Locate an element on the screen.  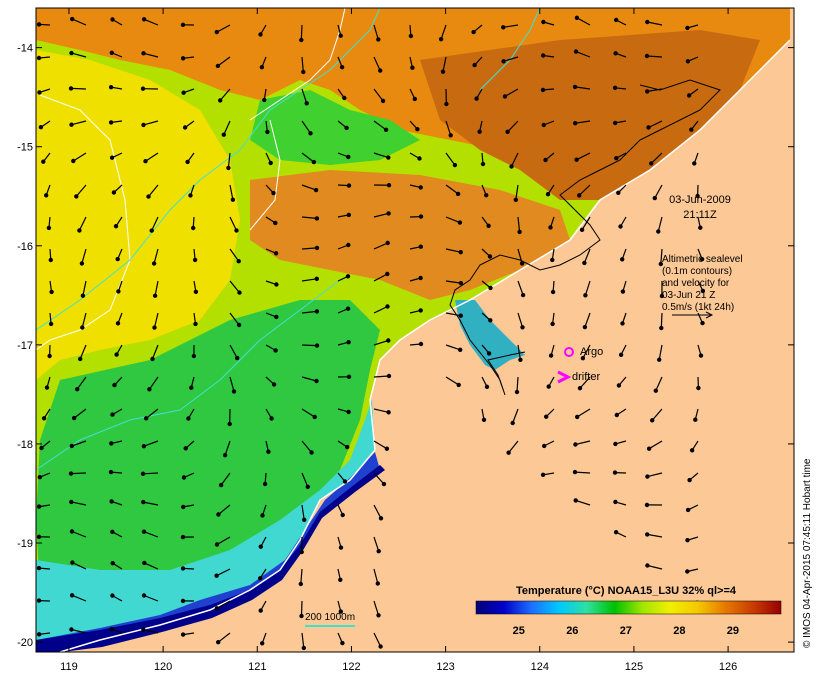
svg-text: 200 1000m is located at coordinates (330, 617).